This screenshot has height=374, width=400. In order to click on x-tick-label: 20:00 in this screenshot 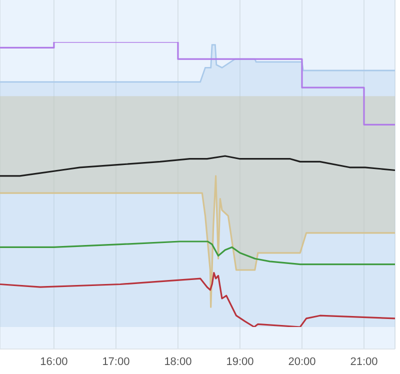, I will do `click(302, 362)`.